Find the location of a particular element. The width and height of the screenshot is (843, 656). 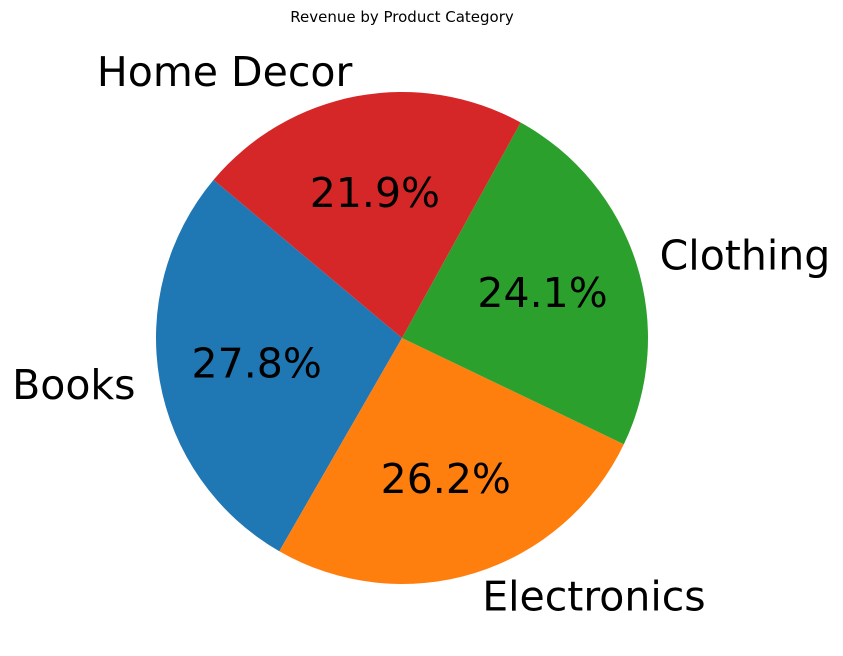

percent-label-home-decor: 21.9% is located at coordinates (375, 193).